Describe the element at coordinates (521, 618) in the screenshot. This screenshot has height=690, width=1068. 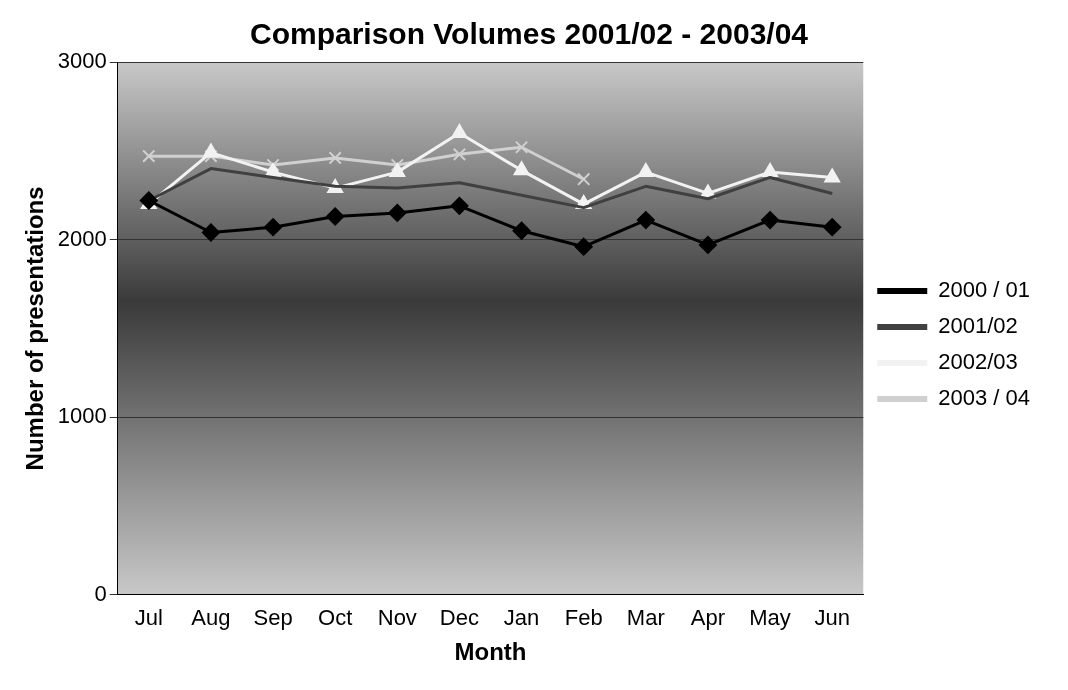
I see `x-tick-label: Jan` at that location.